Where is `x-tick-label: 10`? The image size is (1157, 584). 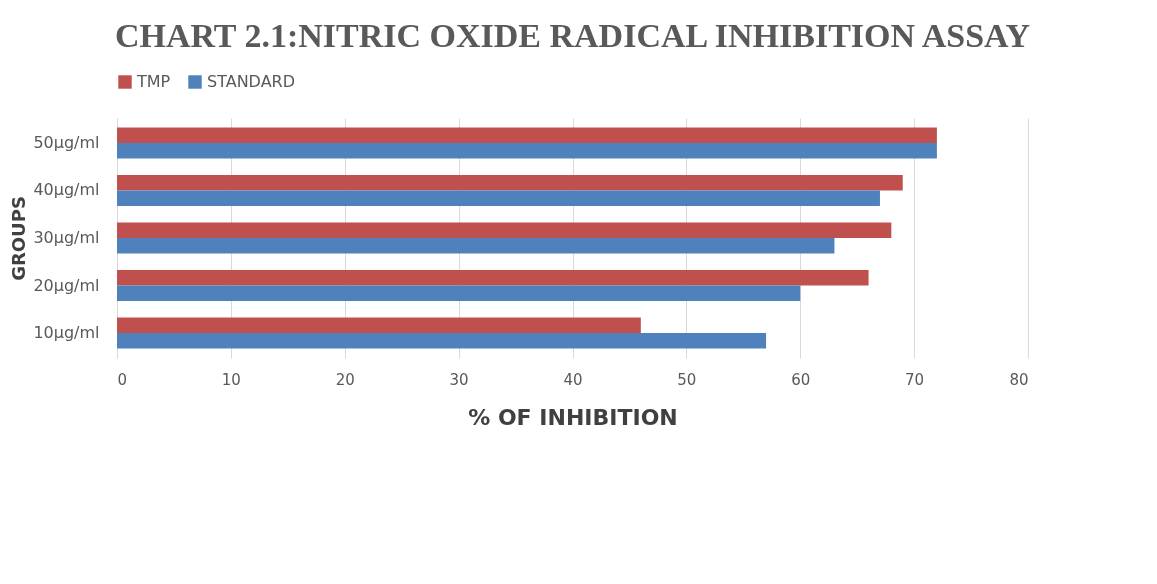
x-tick-label: 10 is located at coordinates (231, 379).